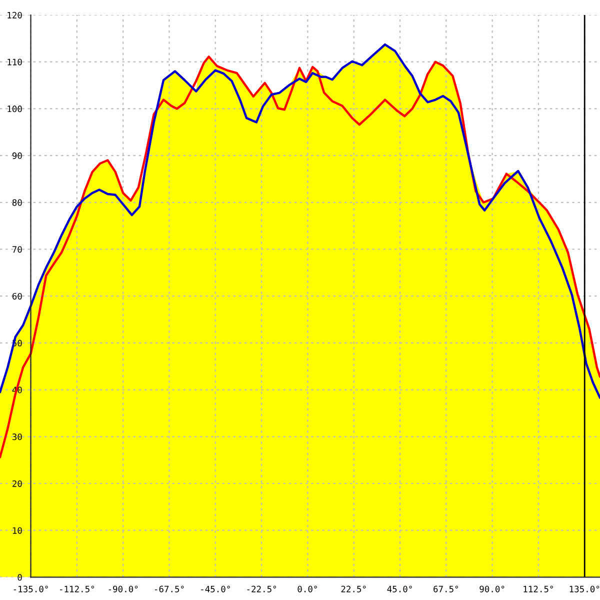 This screenshot has height=600, width=600. I want to click on y-tick-label: 120, so click(15, 15).